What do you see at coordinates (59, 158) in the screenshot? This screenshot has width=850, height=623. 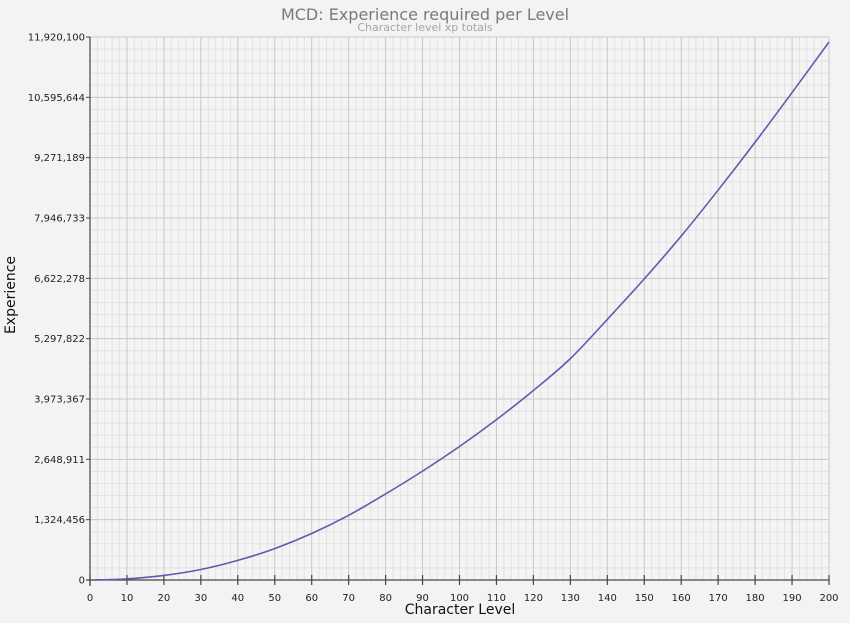 I see `y-tick-label: 9,271,189` at bounding box center [59, 158].